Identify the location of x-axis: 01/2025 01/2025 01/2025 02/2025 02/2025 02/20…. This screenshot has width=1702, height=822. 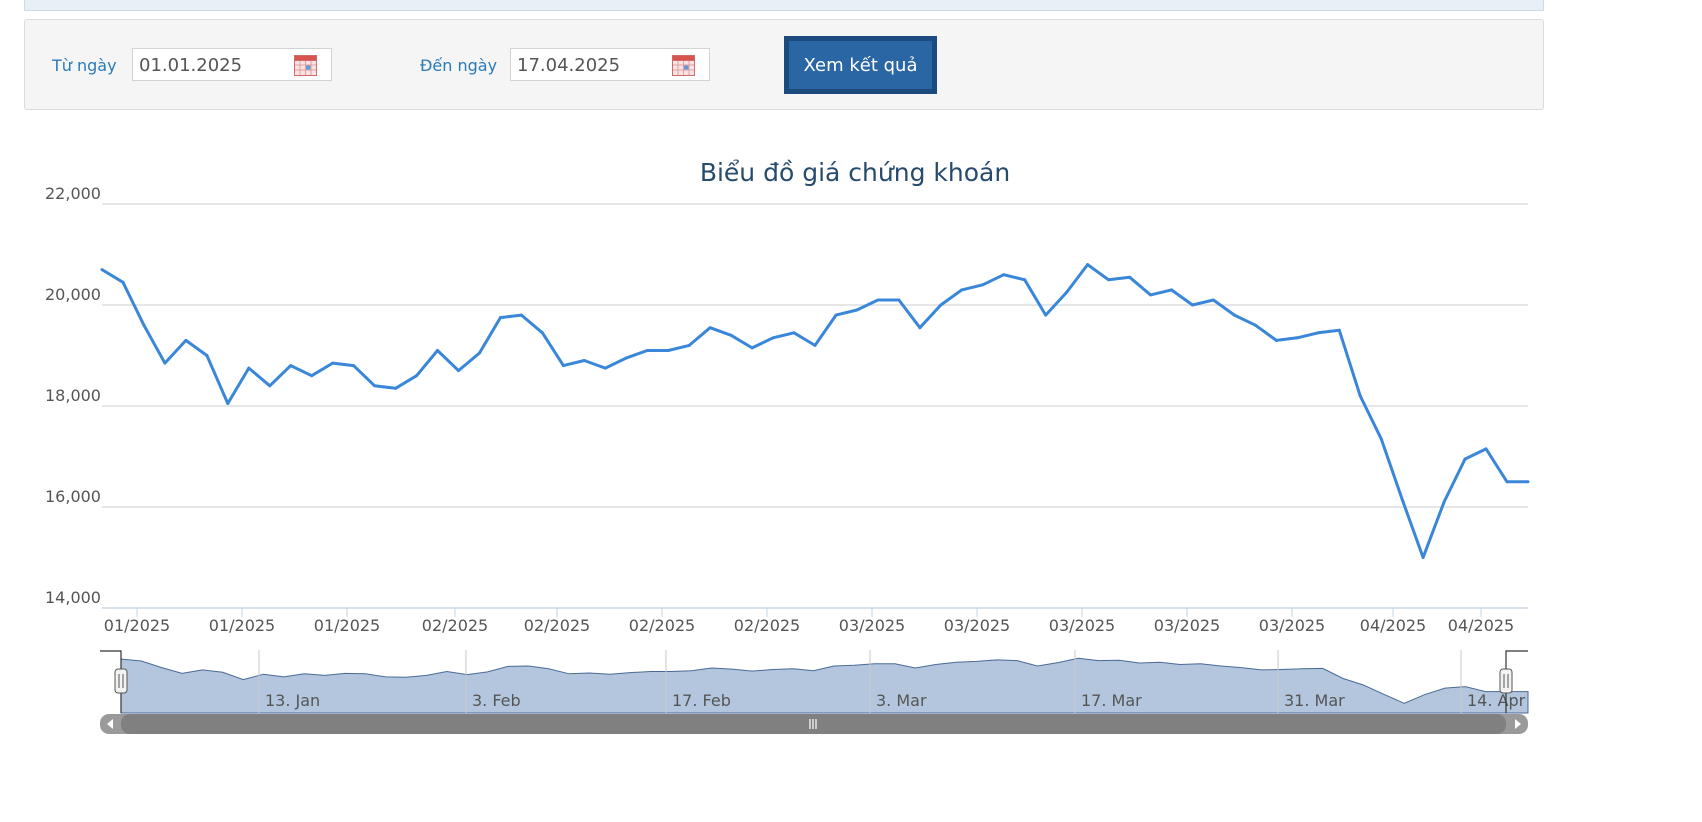
(809, 621).